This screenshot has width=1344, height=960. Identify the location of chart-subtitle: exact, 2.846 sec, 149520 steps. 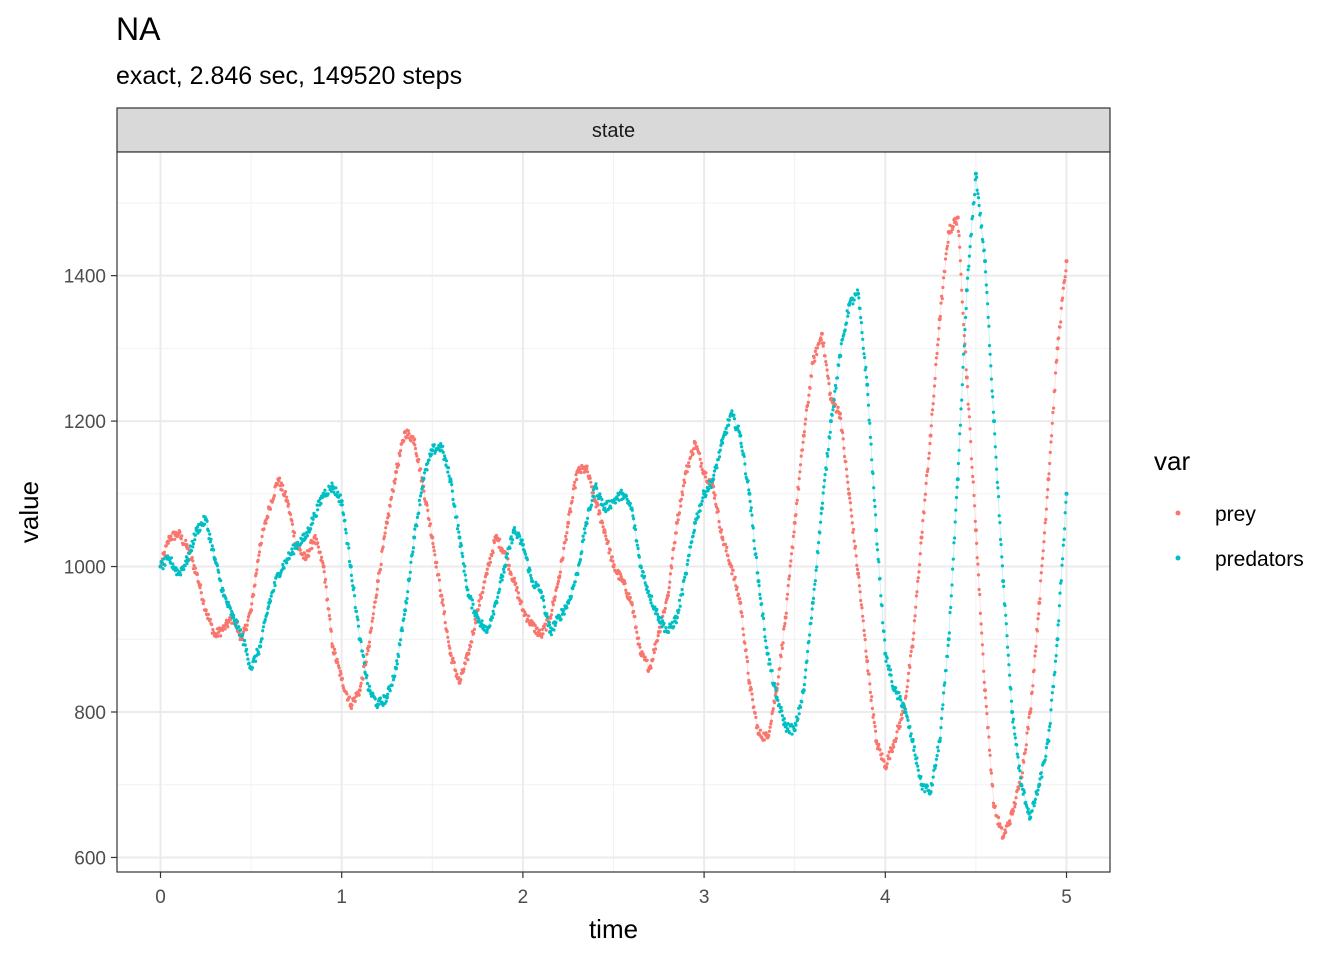
(289, 76).